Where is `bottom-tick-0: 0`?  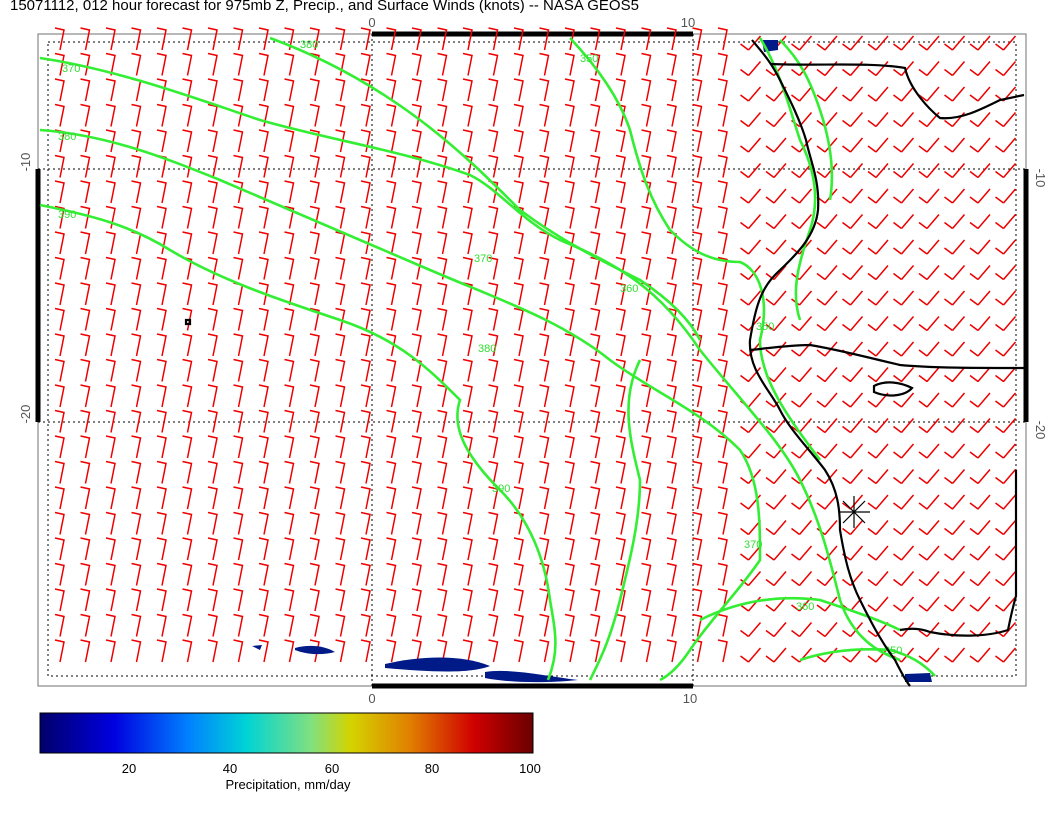
bottom-tick-0: 0 is located at coordinates (371, 698).